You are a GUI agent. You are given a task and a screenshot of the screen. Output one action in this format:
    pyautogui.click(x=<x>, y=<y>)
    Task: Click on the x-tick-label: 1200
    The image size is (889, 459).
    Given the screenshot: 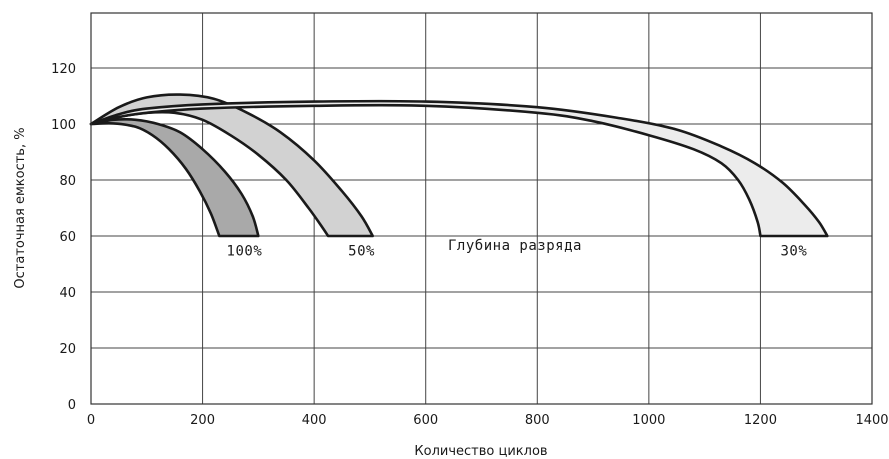 What is the action you would take?
    pyautogui.click(x=760, y=420)
    